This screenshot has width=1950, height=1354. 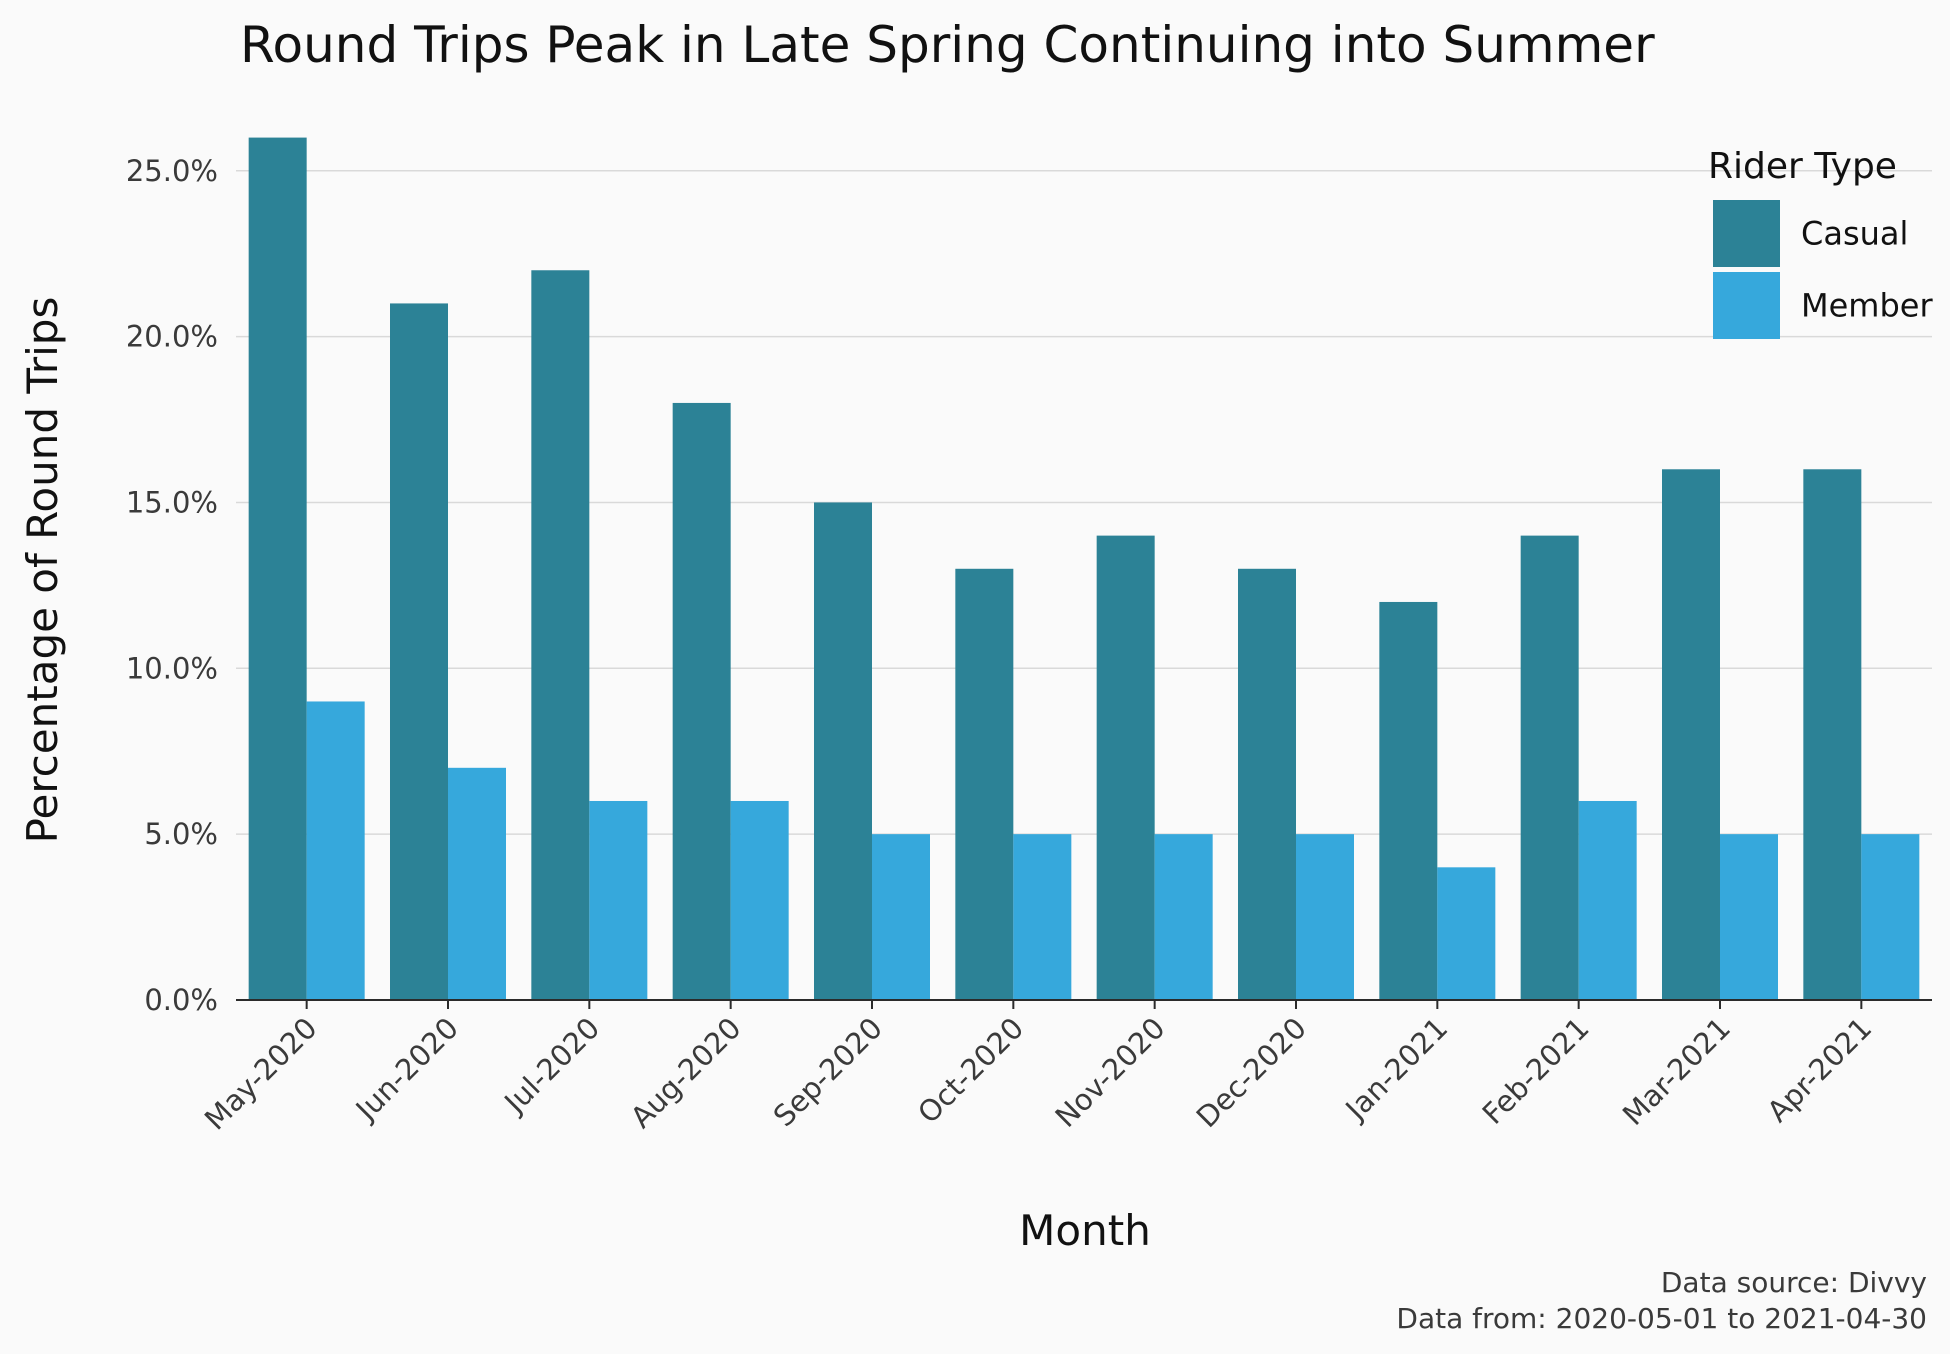 I want to click on legend-label-casual: Casual, so click(x=1854, y=234).